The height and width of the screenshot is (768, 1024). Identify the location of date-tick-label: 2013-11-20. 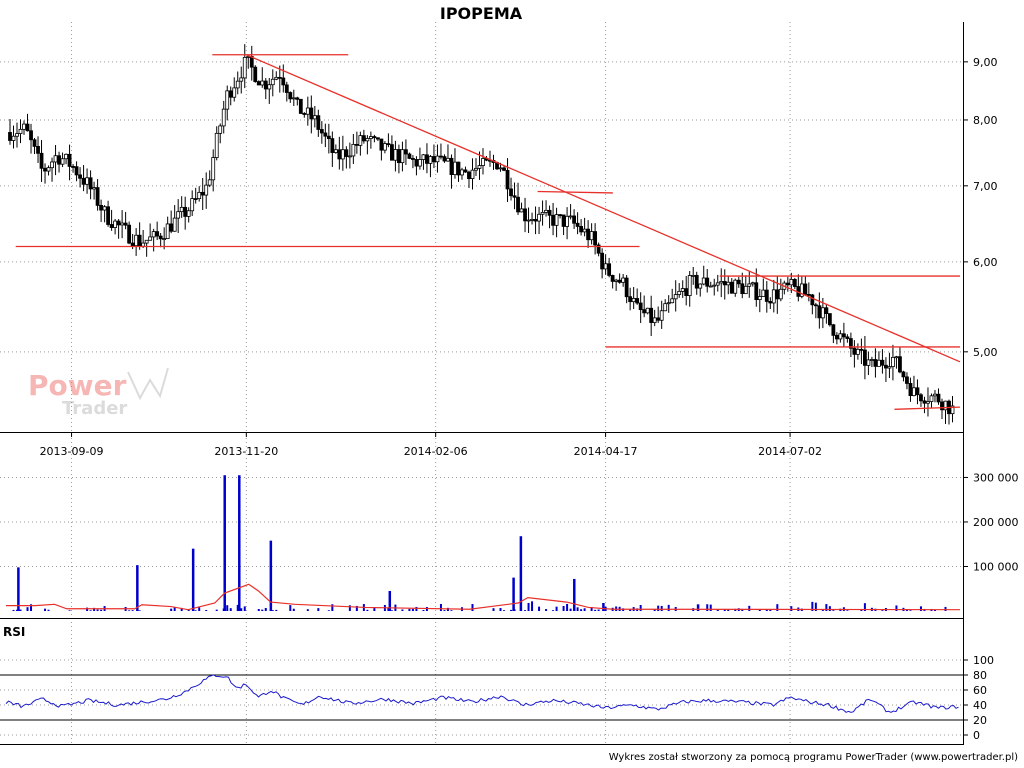
(246, 451).